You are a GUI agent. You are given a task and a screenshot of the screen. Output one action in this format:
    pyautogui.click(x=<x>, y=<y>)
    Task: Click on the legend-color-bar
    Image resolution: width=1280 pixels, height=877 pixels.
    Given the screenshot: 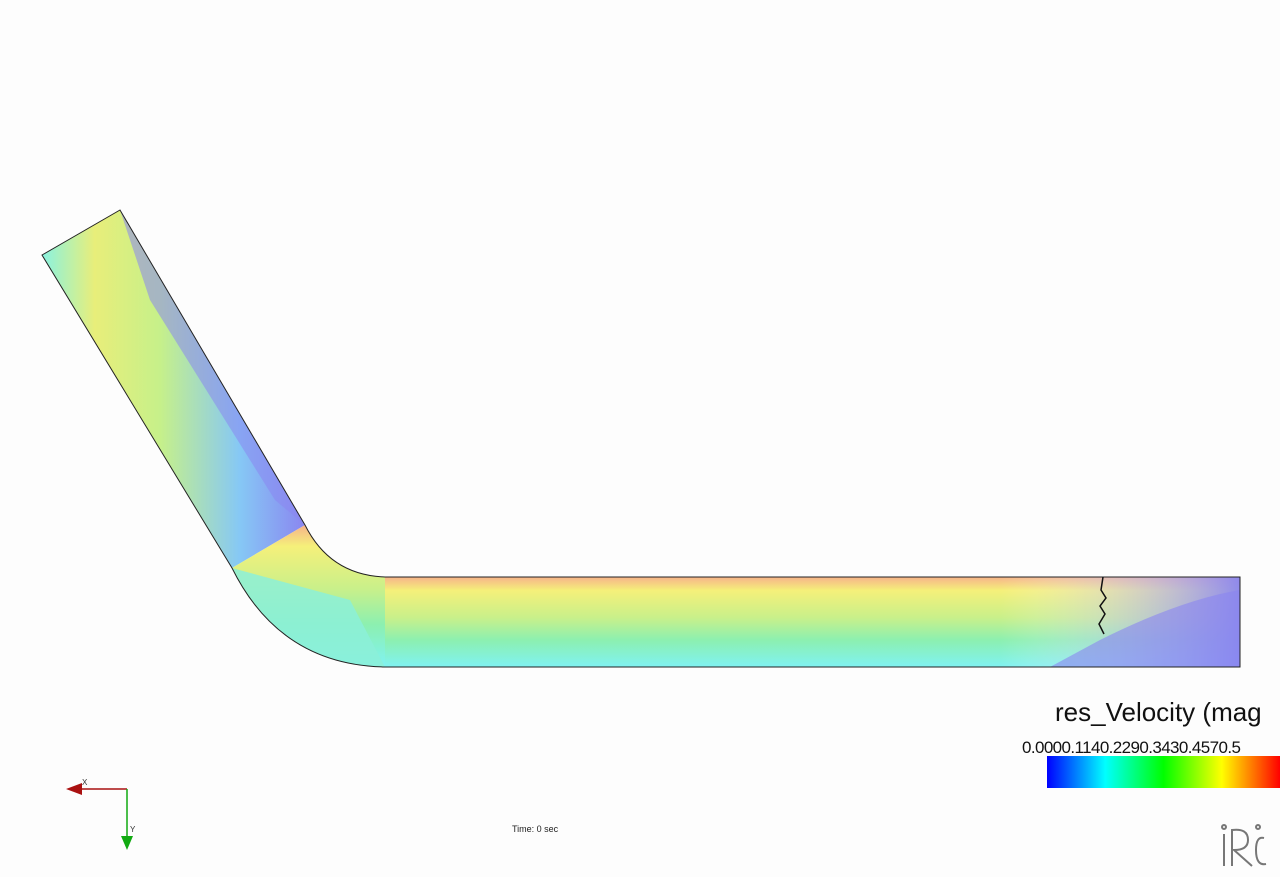 What is the action you would take?
    pyautogui.click(x=1163, y=772)
    